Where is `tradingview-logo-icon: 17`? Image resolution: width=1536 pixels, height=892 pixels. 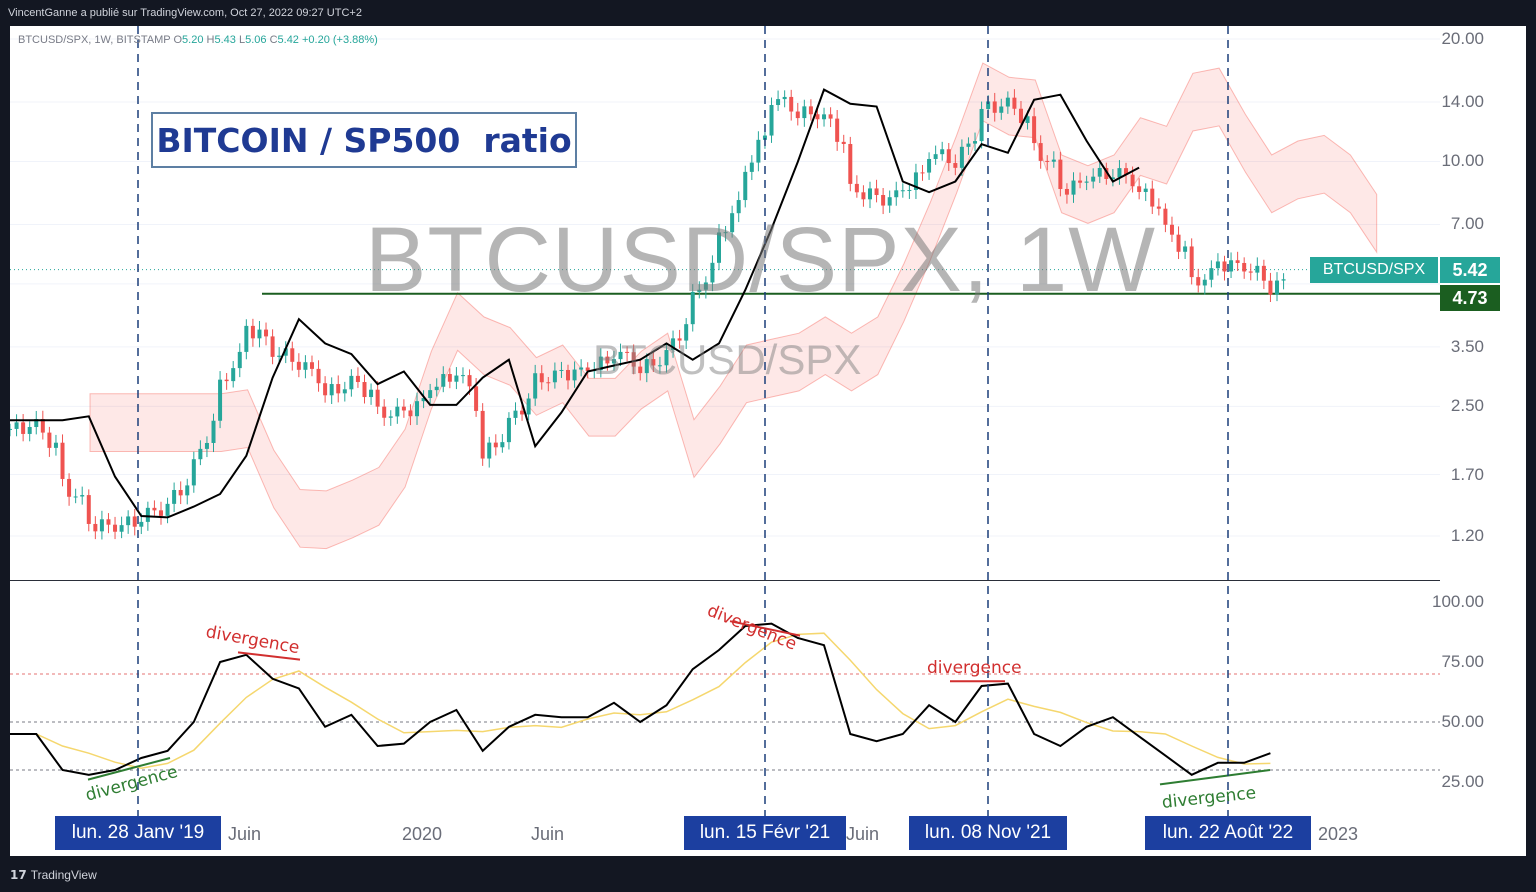
tradingview-logo-icon: 17 is located at coordinates (18, 875).